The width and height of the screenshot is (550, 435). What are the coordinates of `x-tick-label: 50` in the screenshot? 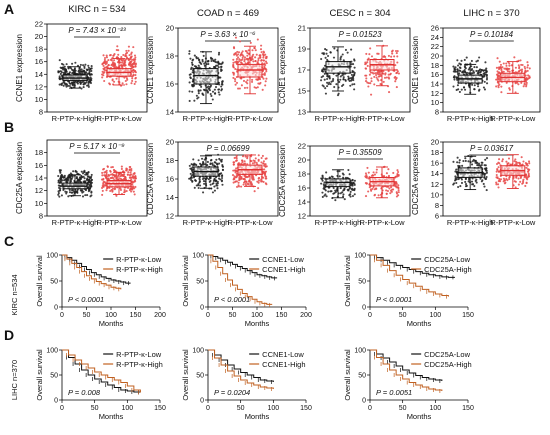 It's located at (241, 408).